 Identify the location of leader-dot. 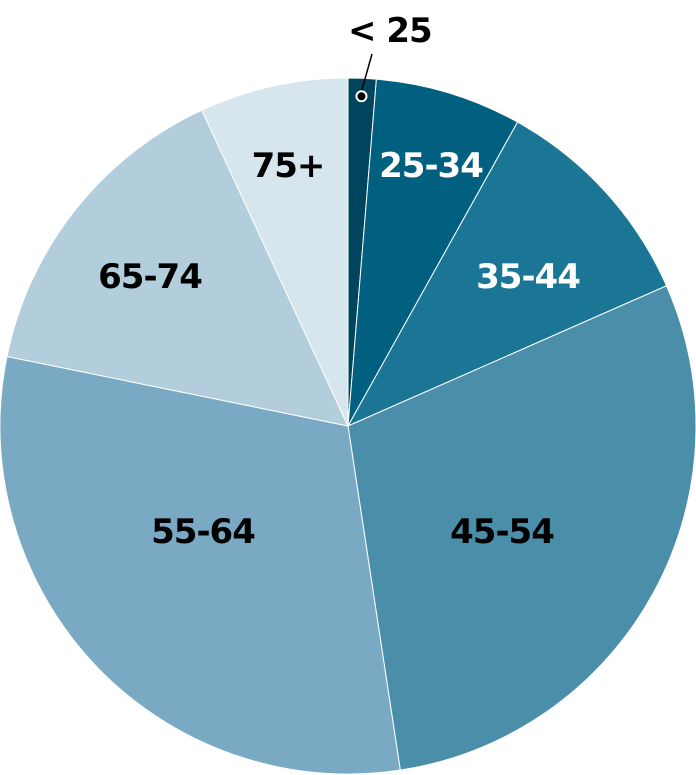
(361, 96).